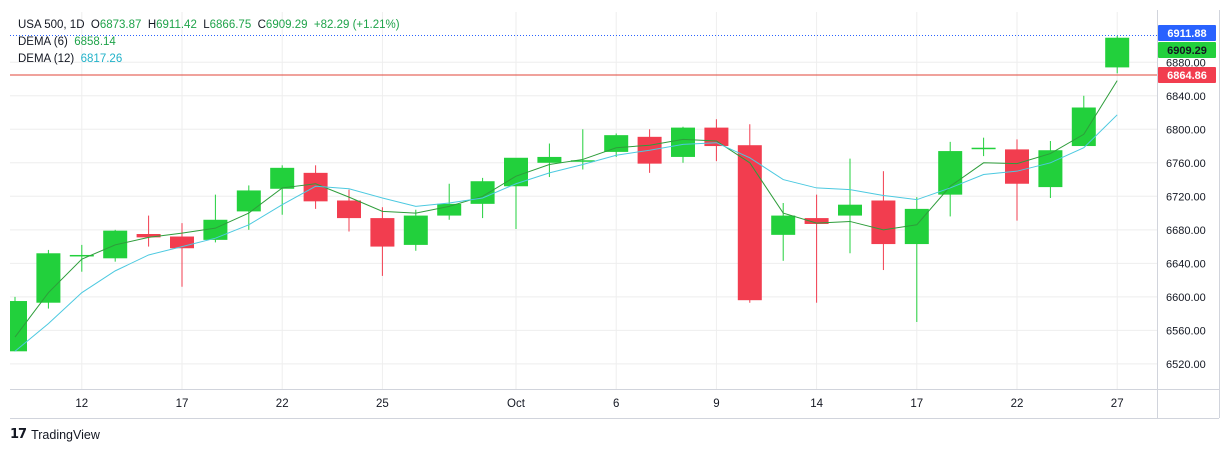 The width and height of the screenshot is (1231, 452). I want to click on y-tick-label: 6600.00, so click(1186, 298).